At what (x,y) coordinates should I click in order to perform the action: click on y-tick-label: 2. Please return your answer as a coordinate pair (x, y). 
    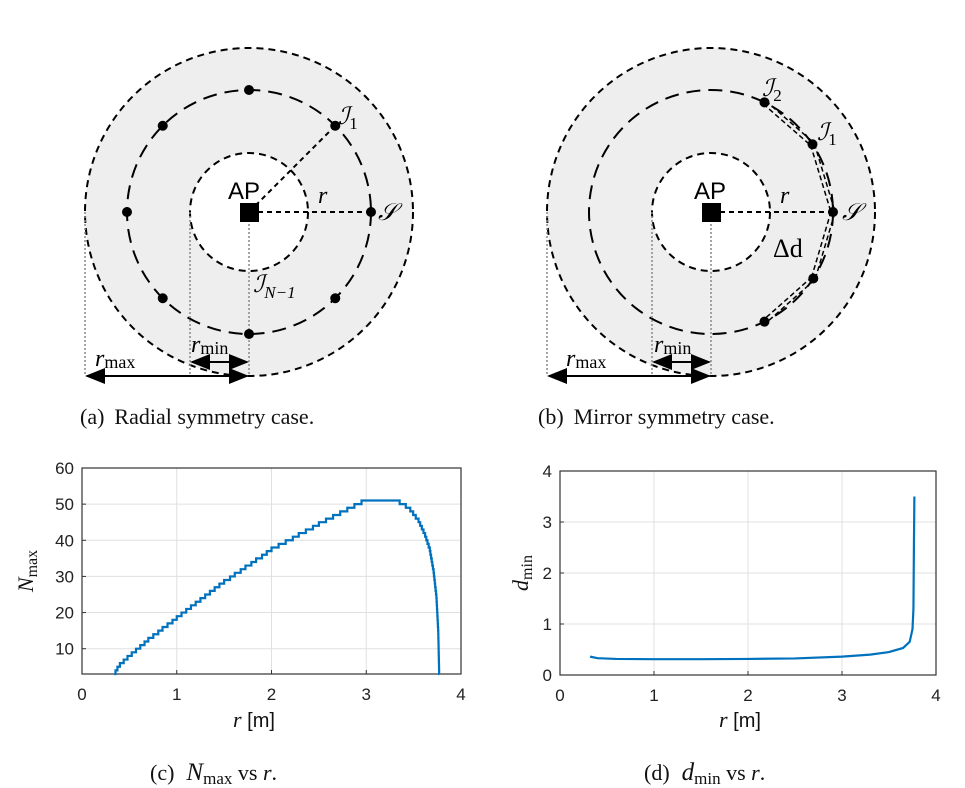
    Looking at the image, I should click on (547, 573).